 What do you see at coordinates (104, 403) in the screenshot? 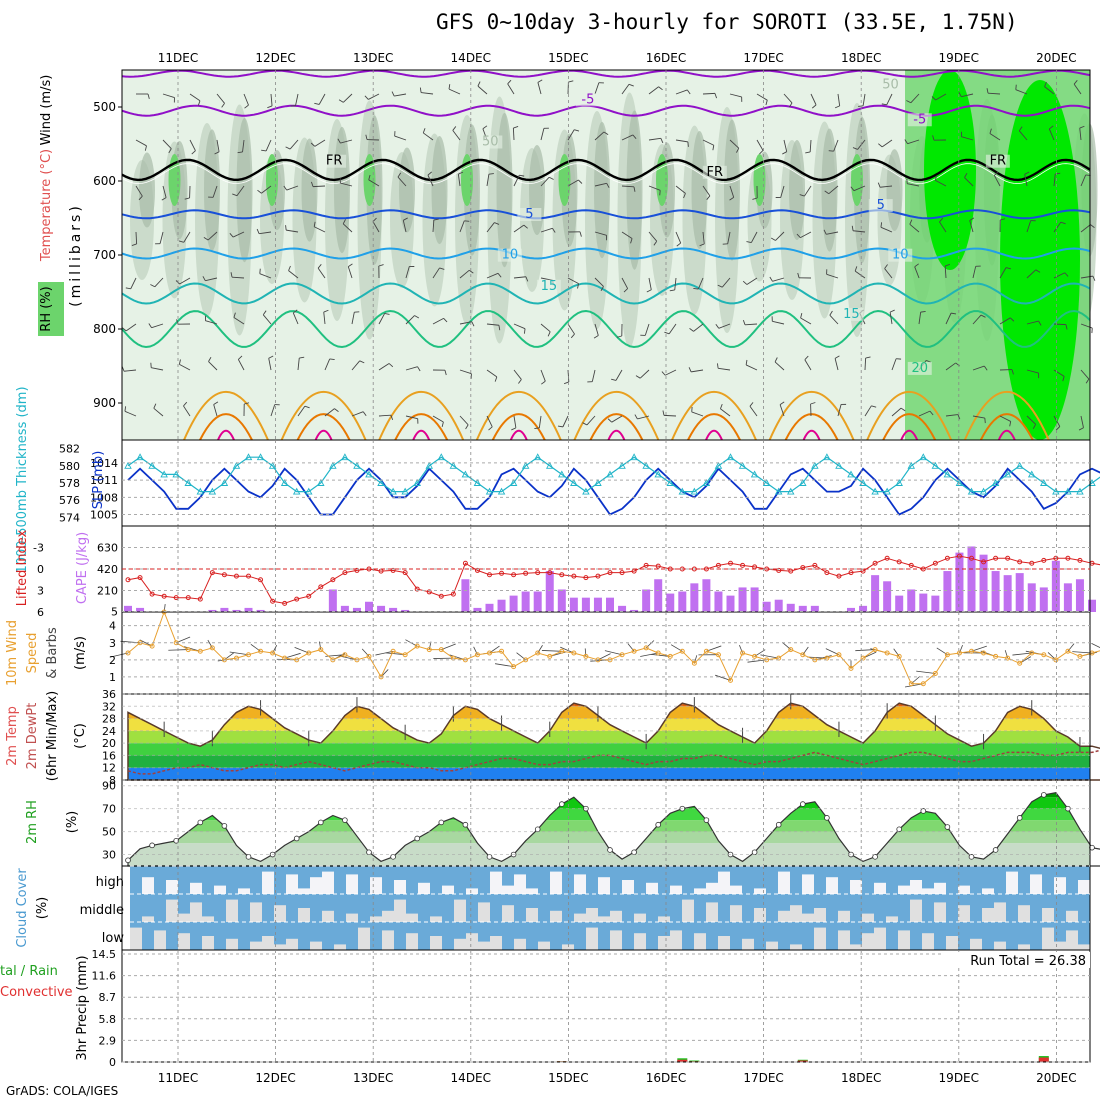
I see `pressure-tick-label: 900` at bounding box center [104, 403].